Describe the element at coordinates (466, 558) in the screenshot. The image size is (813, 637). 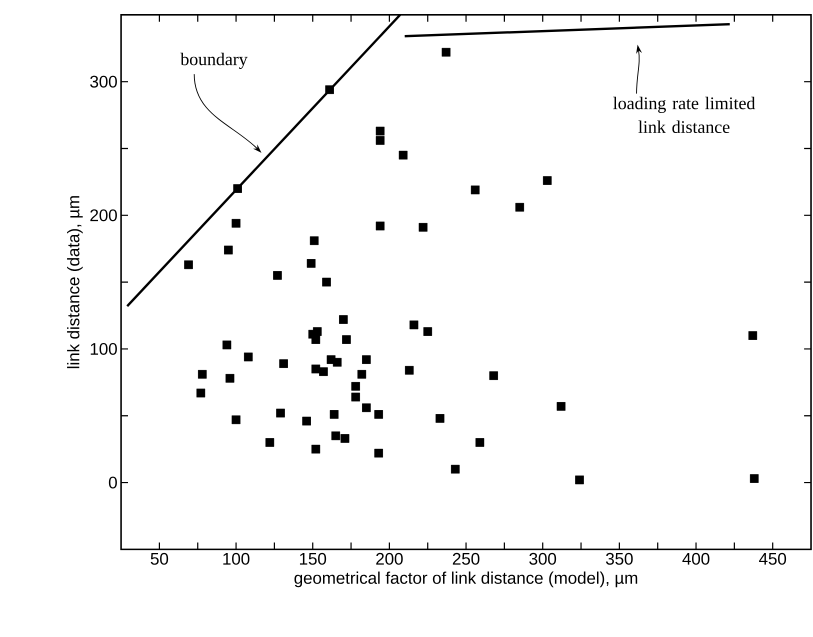
I see `x-tick-label: 250` at that location.